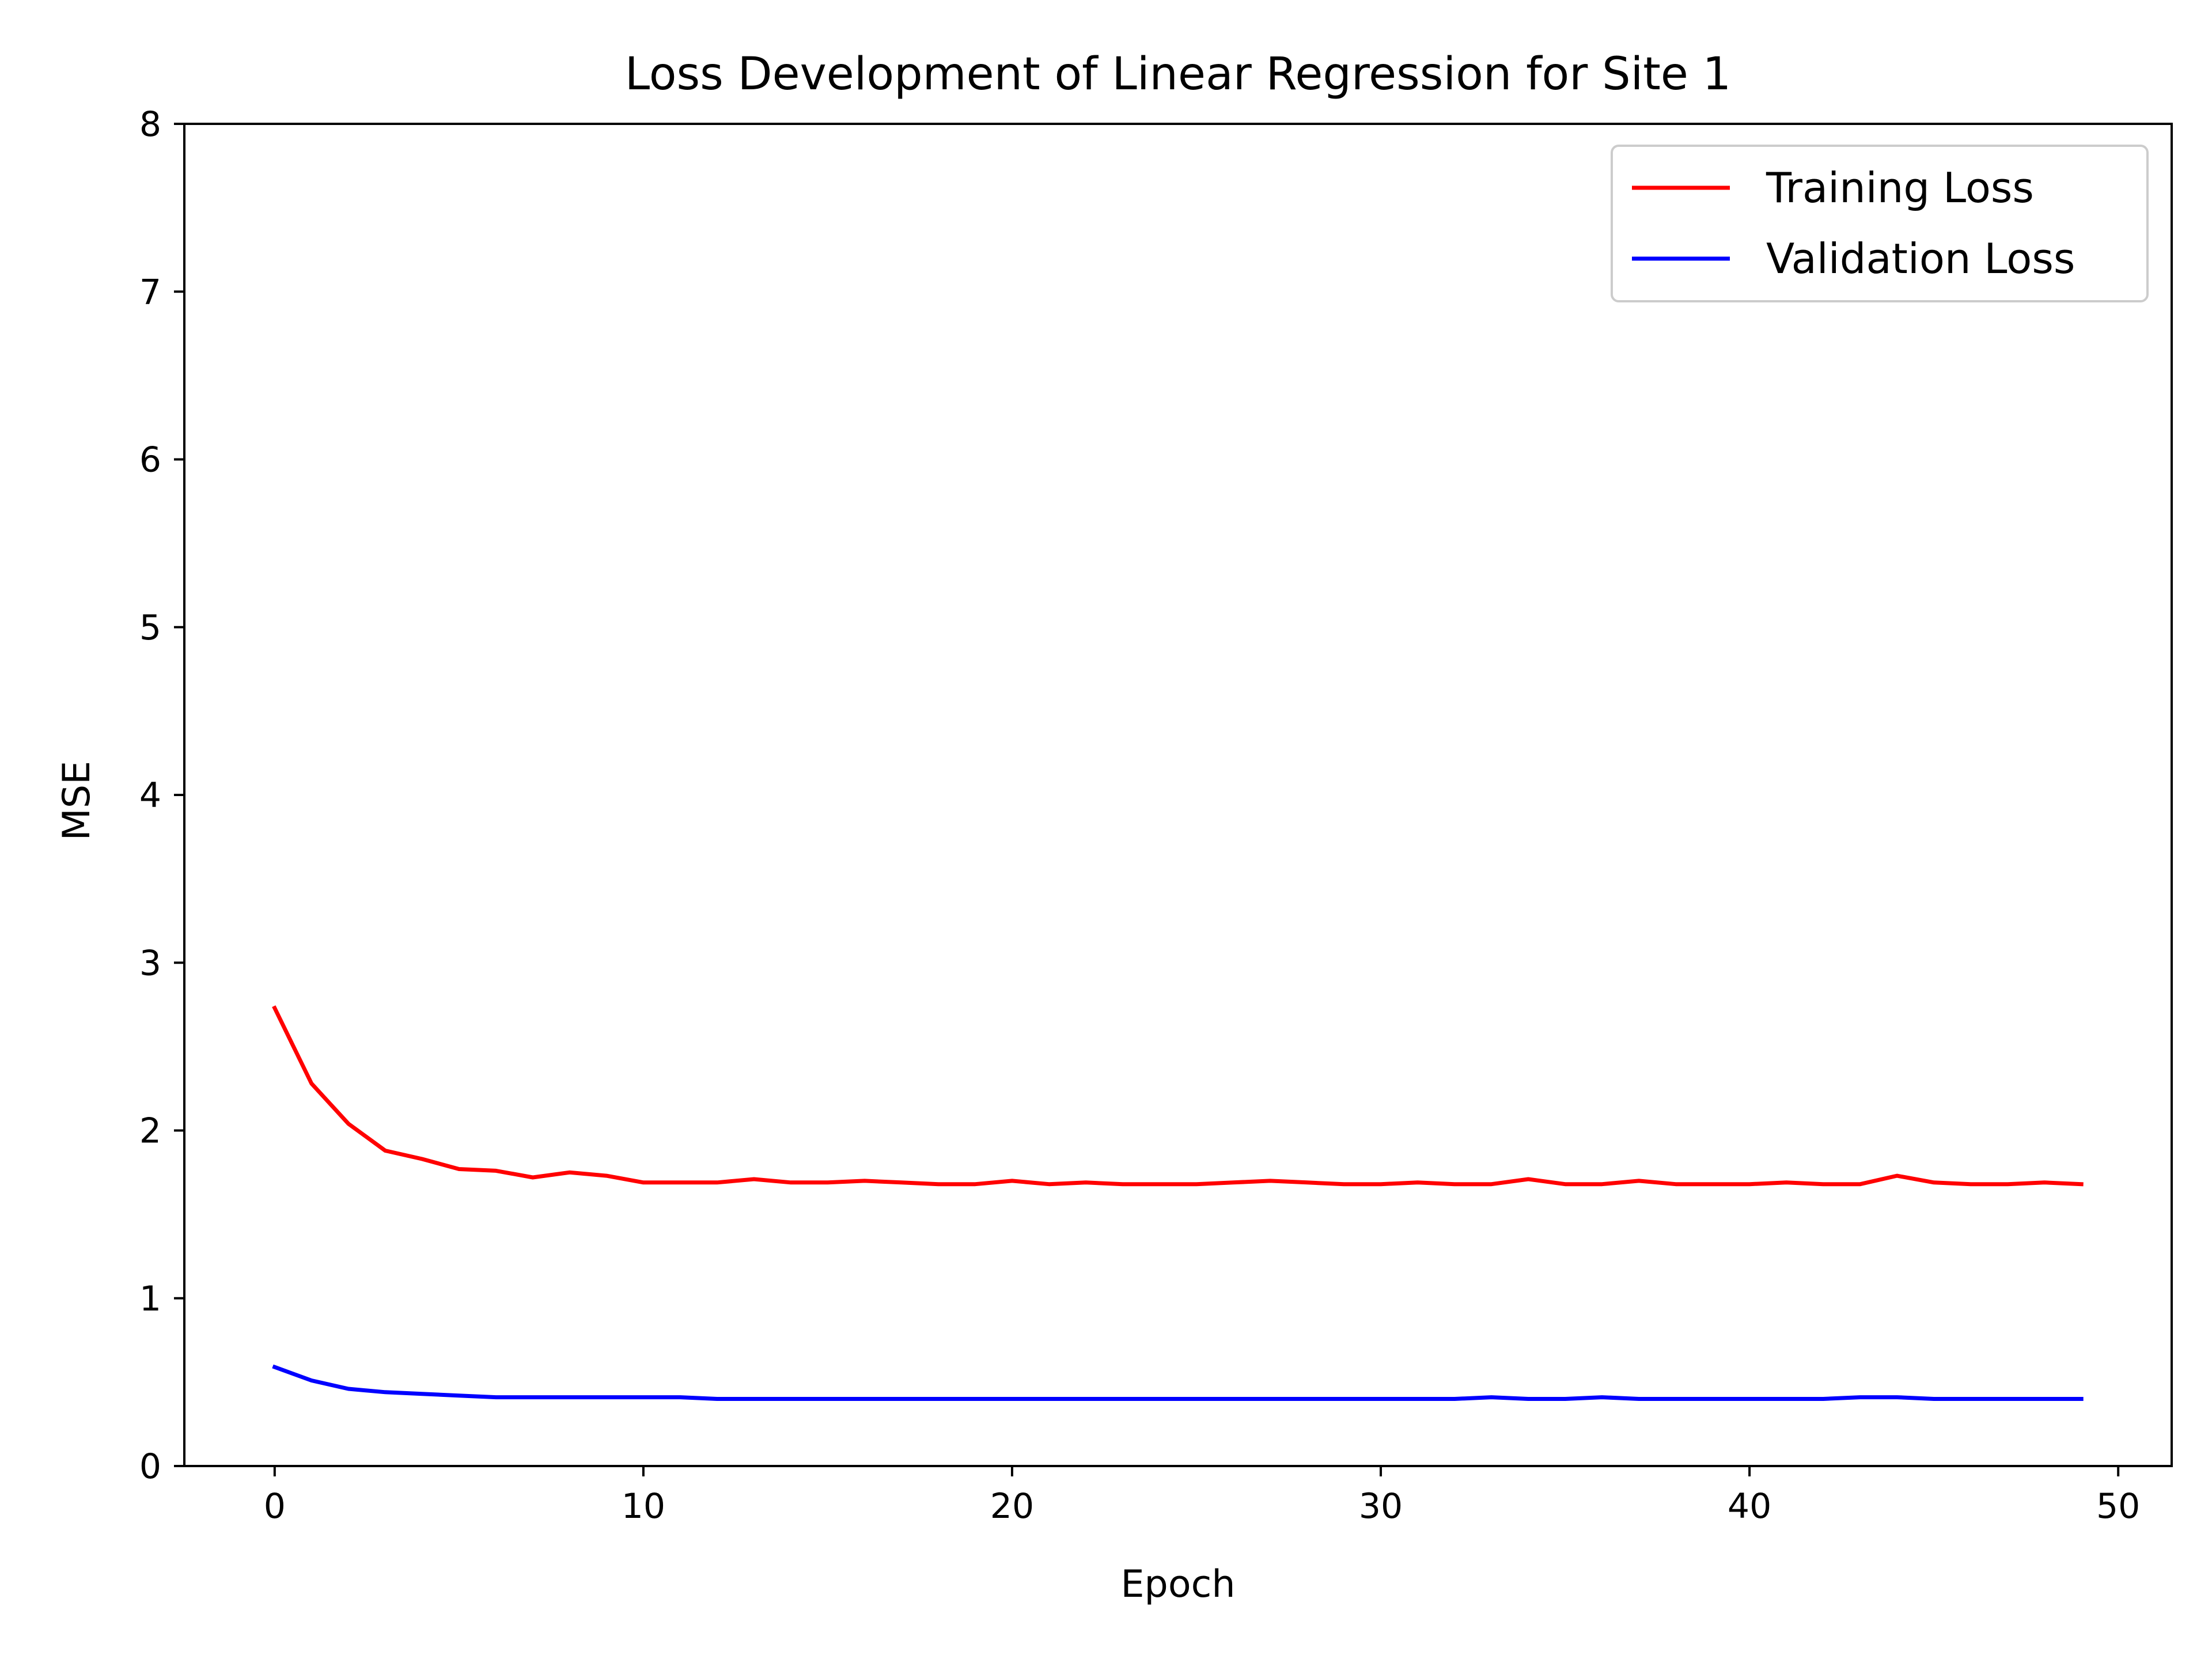 Image resolution: width=2212 pixels, height=1659 pixels. I want to click on y-tick-label: 1, so click(150, 1299).